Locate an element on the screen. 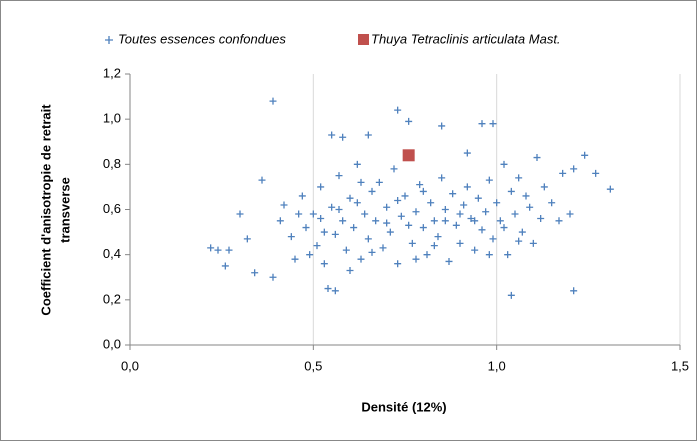 This screenshot has height=446, width=697. y-tick-label: 1,2 is located at coordinates (112, 72).